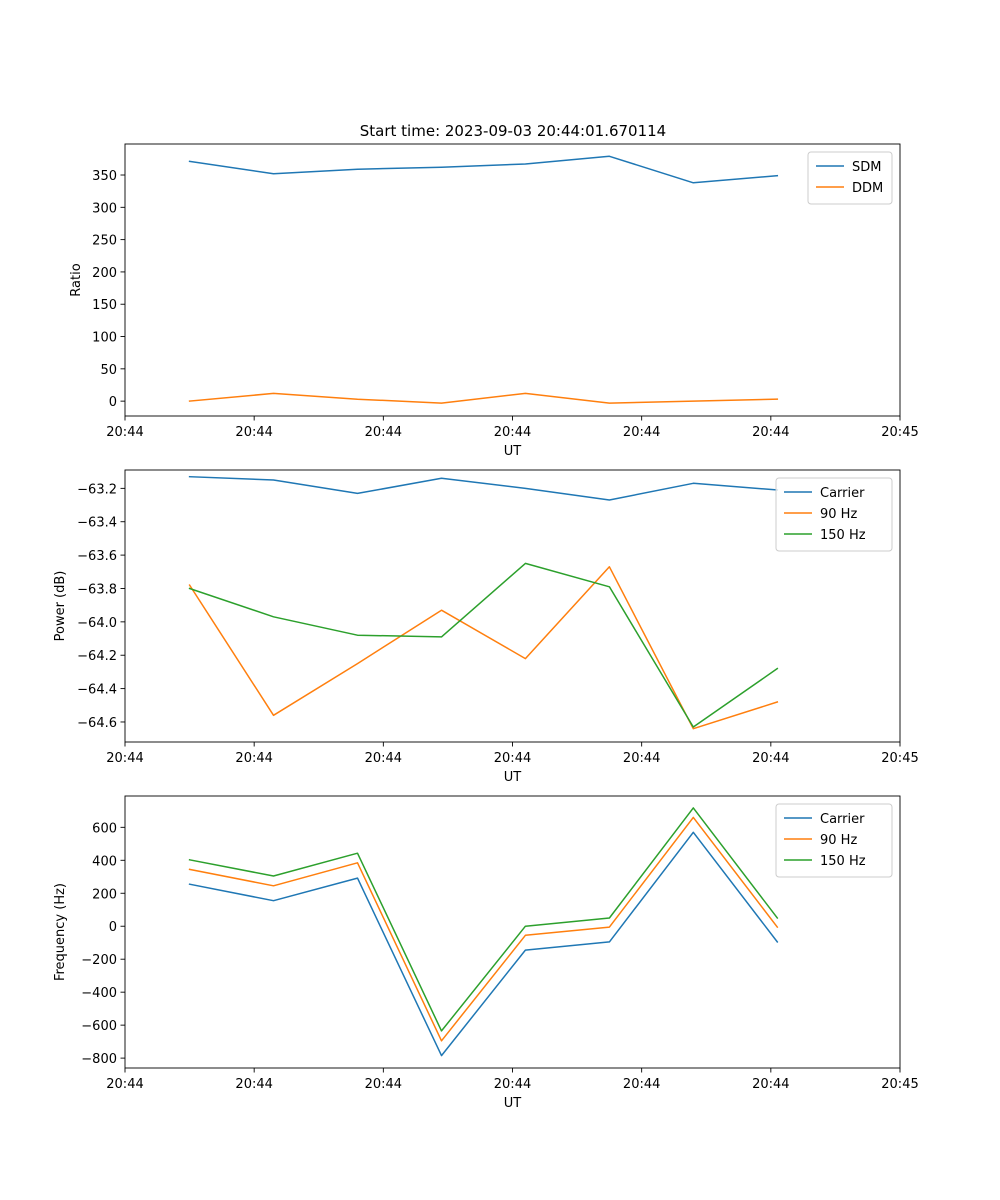 This screenshot has height=1200, width=1000. I want to click on y-tick-label: 250, so click(104, 241).